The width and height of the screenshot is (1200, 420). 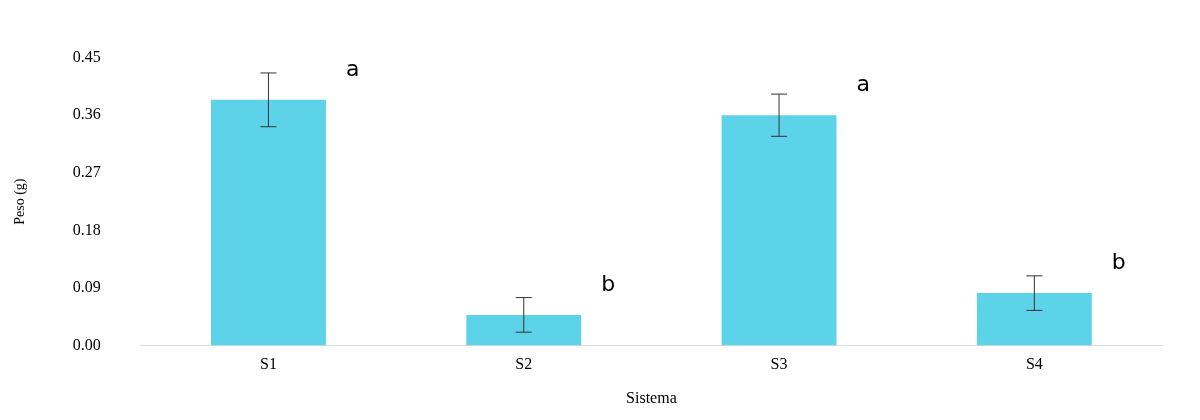 What do you see at coordinates (268, 364) in the screenshot?
I see `x-tick-label: S1` at bounding box center [268, 364].